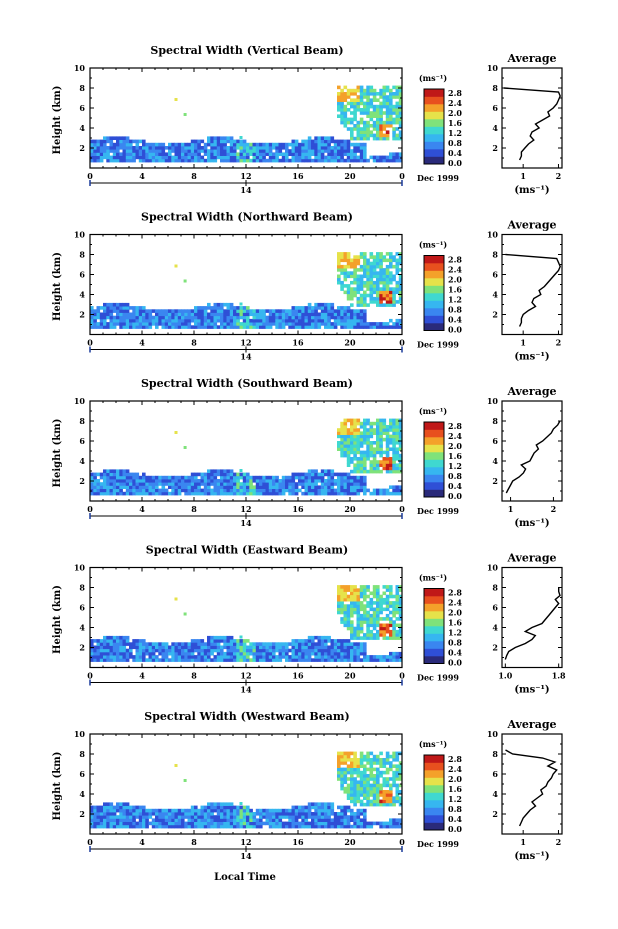  I want to click on y-tick-label: 4, so click(82, 295).